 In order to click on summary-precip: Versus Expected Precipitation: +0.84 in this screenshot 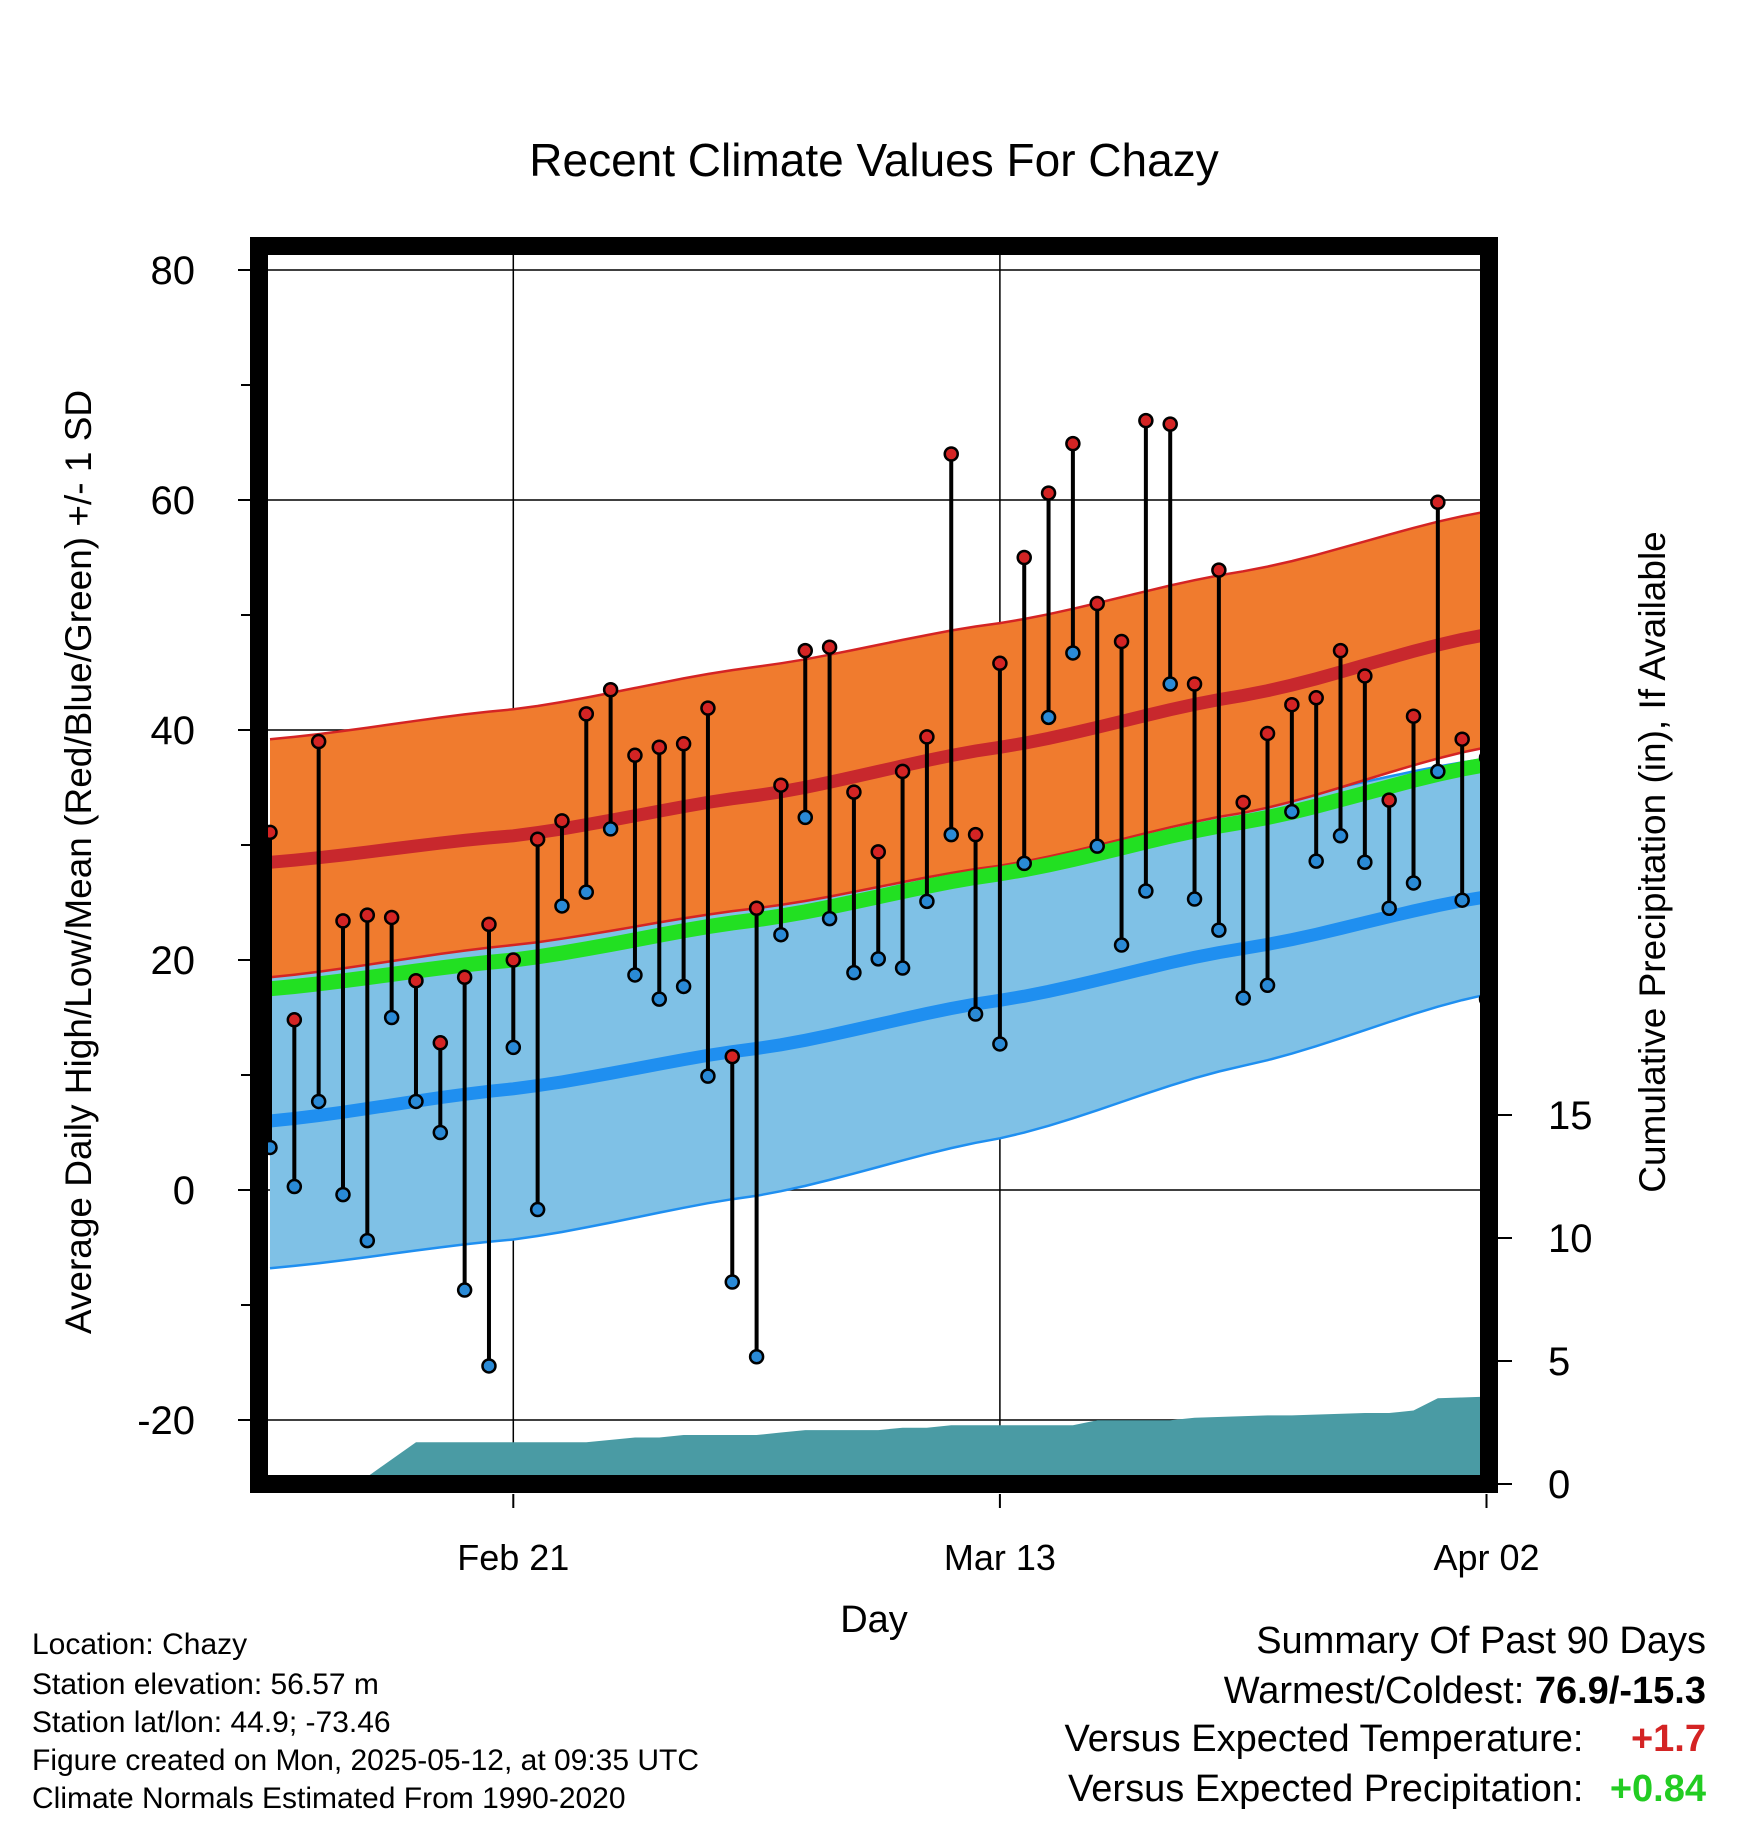, I will do `click(1387, 1789)`.